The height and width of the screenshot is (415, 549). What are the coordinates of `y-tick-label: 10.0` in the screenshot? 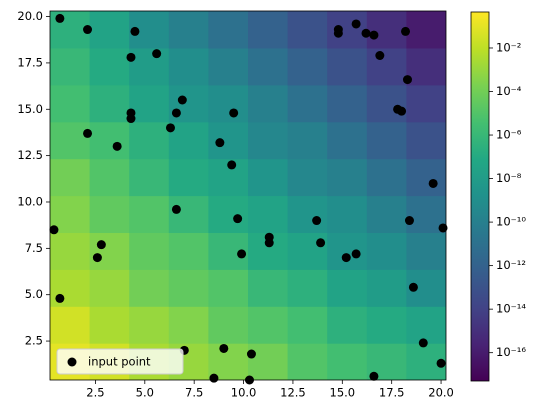 It's located at (30, 201).